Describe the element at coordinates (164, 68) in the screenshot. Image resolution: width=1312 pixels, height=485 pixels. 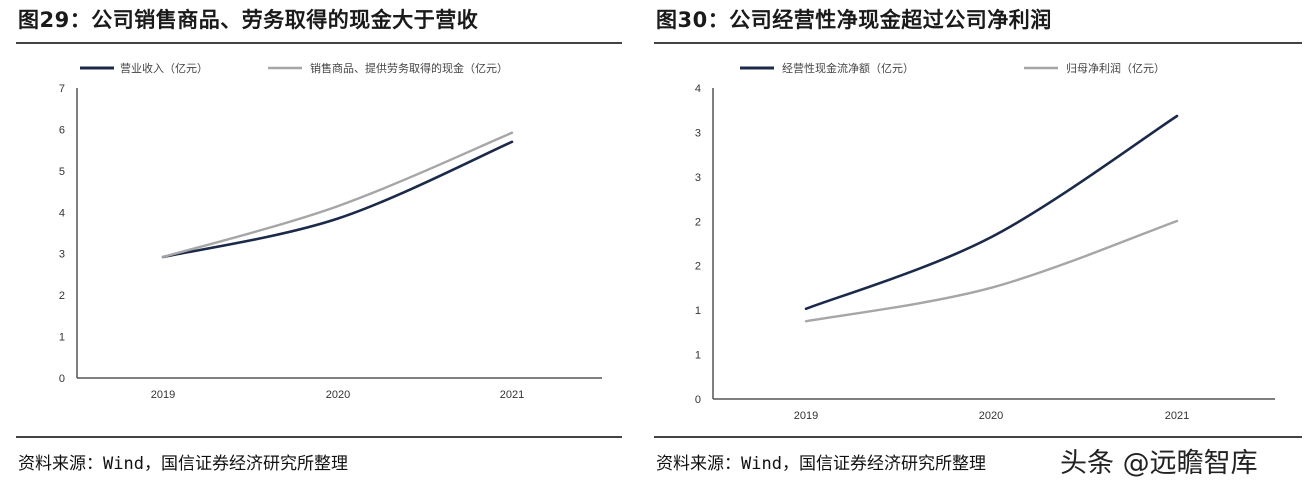
I see `legend-label: 营业收入（亿元）` at that location.